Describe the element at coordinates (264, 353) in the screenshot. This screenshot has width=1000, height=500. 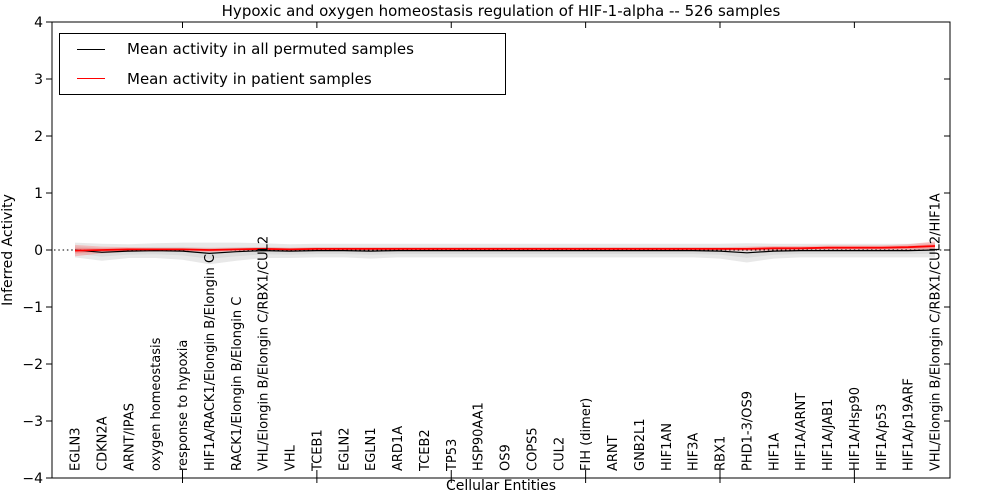
I see `x-tick-label: VHL/Elongin B/Elongin C/RBX1/CUL2` at that location.